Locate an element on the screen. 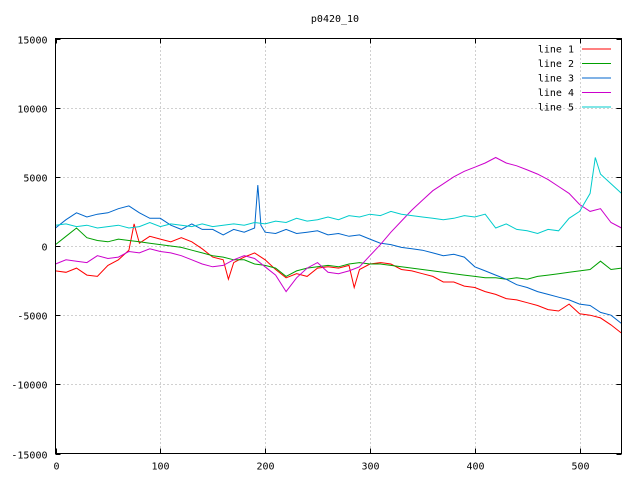 Image resolution: width=640 pixels, height=480 pixels. y-tick-label: 10000 is located at coordinates (32, 110).